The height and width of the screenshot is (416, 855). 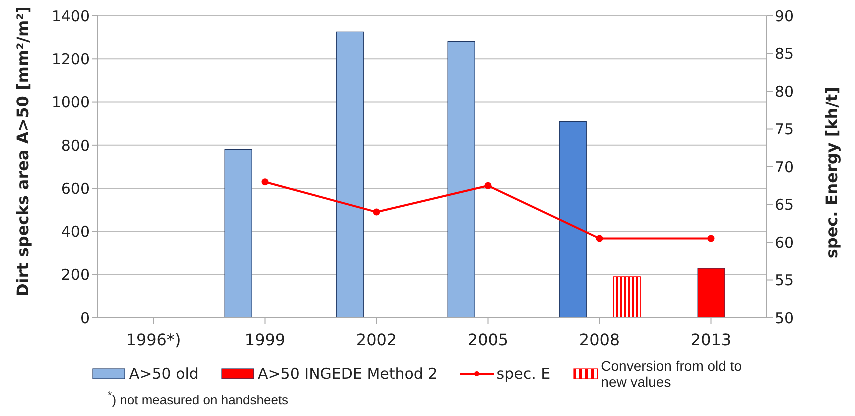 What do you see at coordinates (85, 318) in the screenshot?
I see `y-tick-label: 0` at bounding box center [85, 318].